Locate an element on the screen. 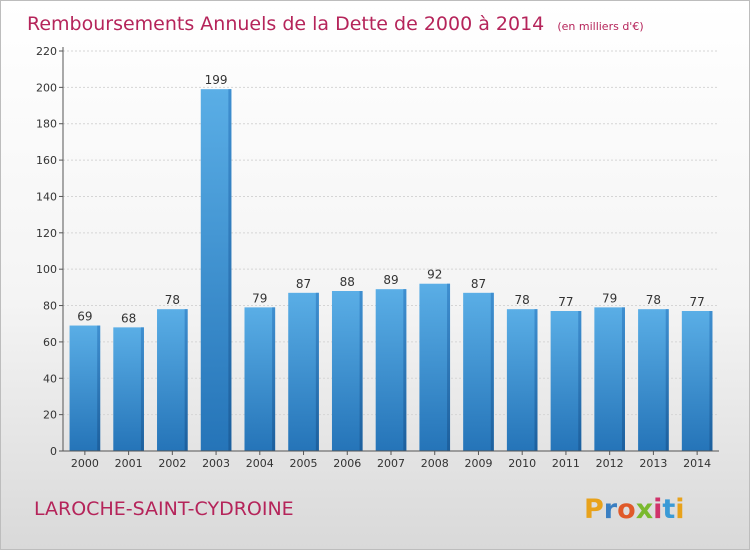 Image resolution: width=750 pixels, height=550 pixels. logo-letter: x is located at coordinates (644, 509).